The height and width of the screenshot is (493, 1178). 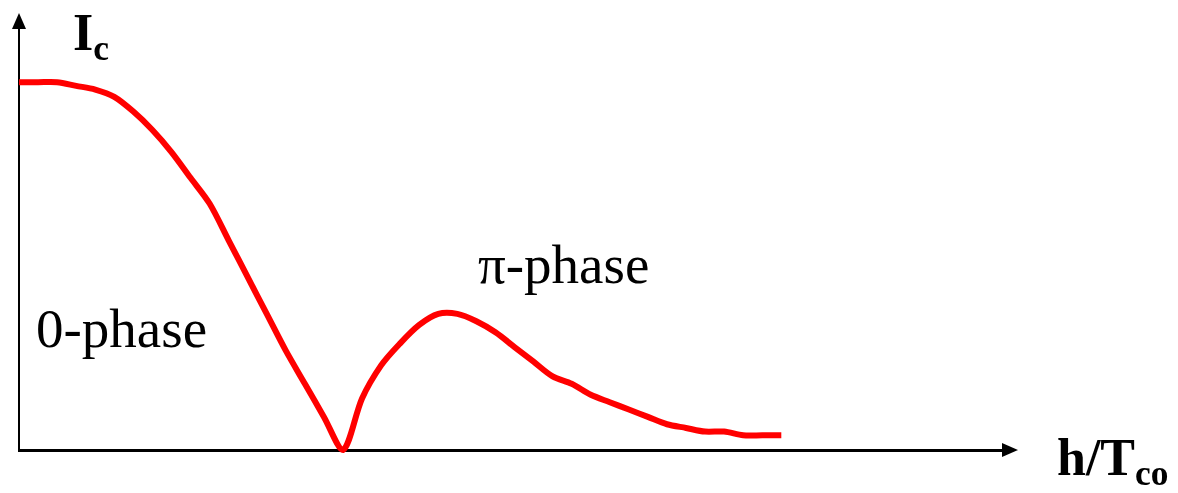 I want to click on x-axis-title: h/T$_{co}$, so click(x=1113, y=461).